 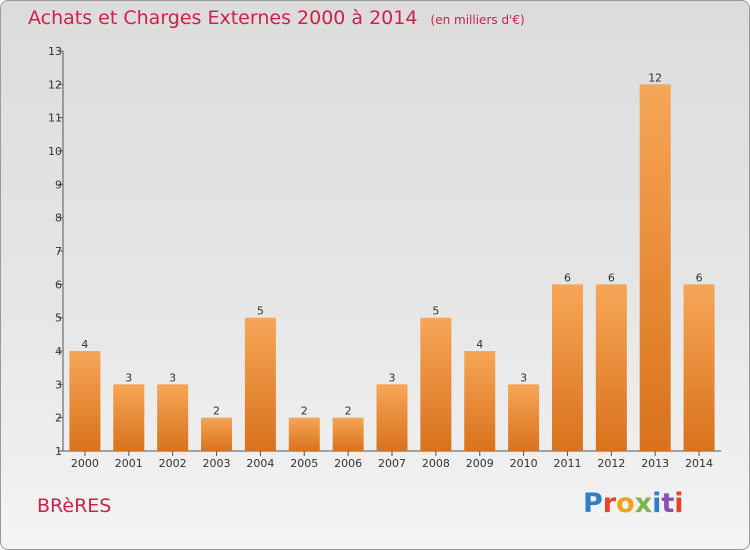 I want to click on value-label-2014: 6, so click(x=699, y=277).